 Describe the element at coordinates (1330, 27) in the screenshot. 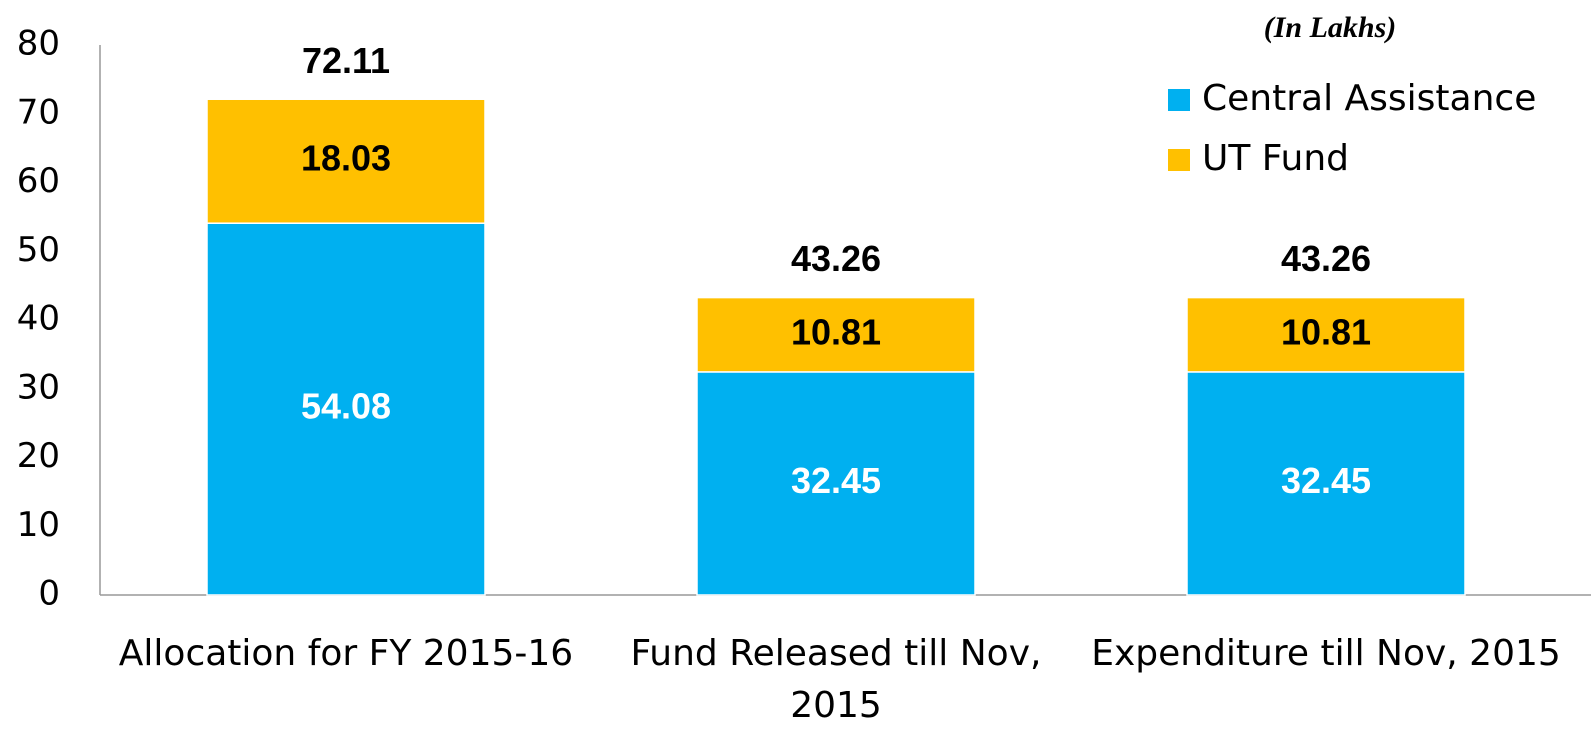

I see `unit-note: (In Lakhs)` at that location.